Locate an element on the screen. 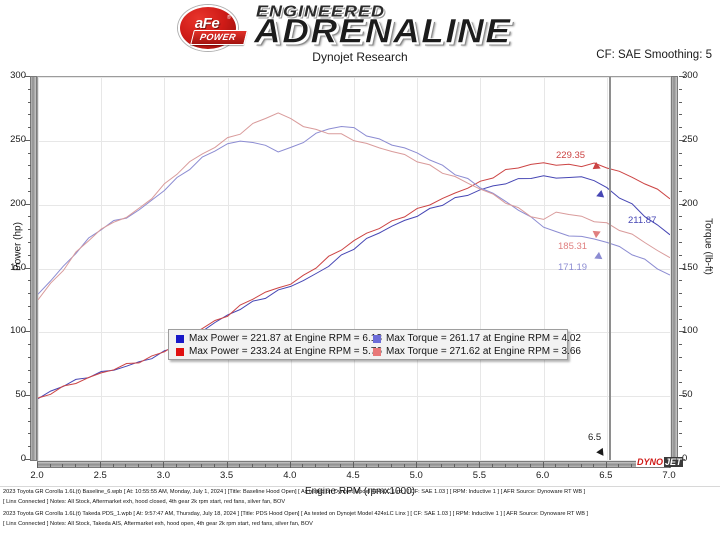  legend-label-baseline-torque: Max Torque = 261.17 at Engine RPM = 4.02 is located at coordinates (483, 338).